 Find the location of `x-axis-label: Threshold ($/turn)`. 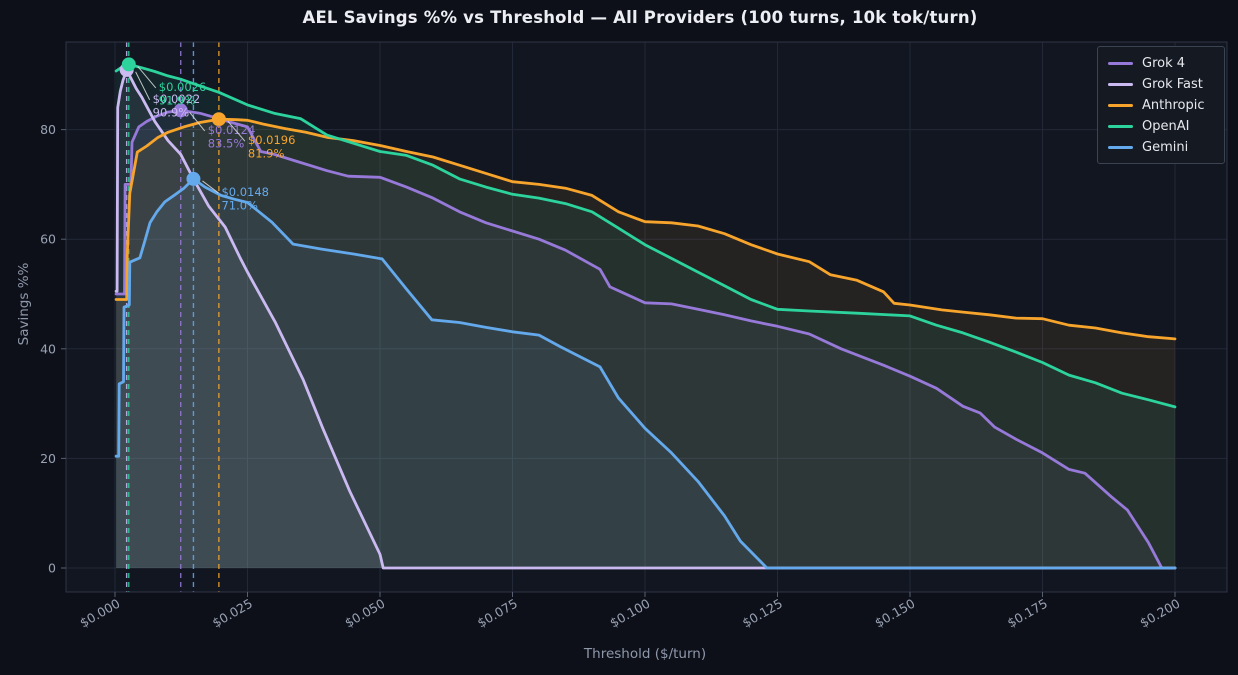

x-axis-label: Threshold ($/turn) is located at coordinates (645, 654).